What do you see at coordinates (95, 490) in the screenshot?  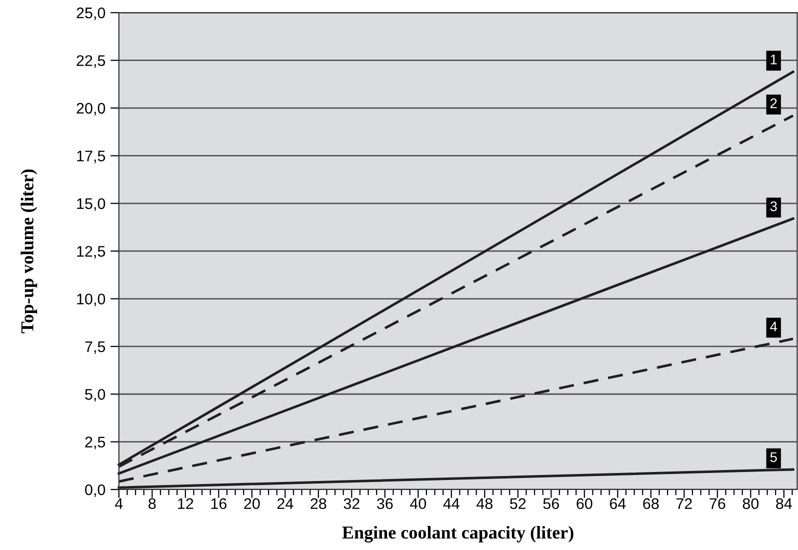 I see `y-tick-label: 0,0` at bounding box center [95, 490].